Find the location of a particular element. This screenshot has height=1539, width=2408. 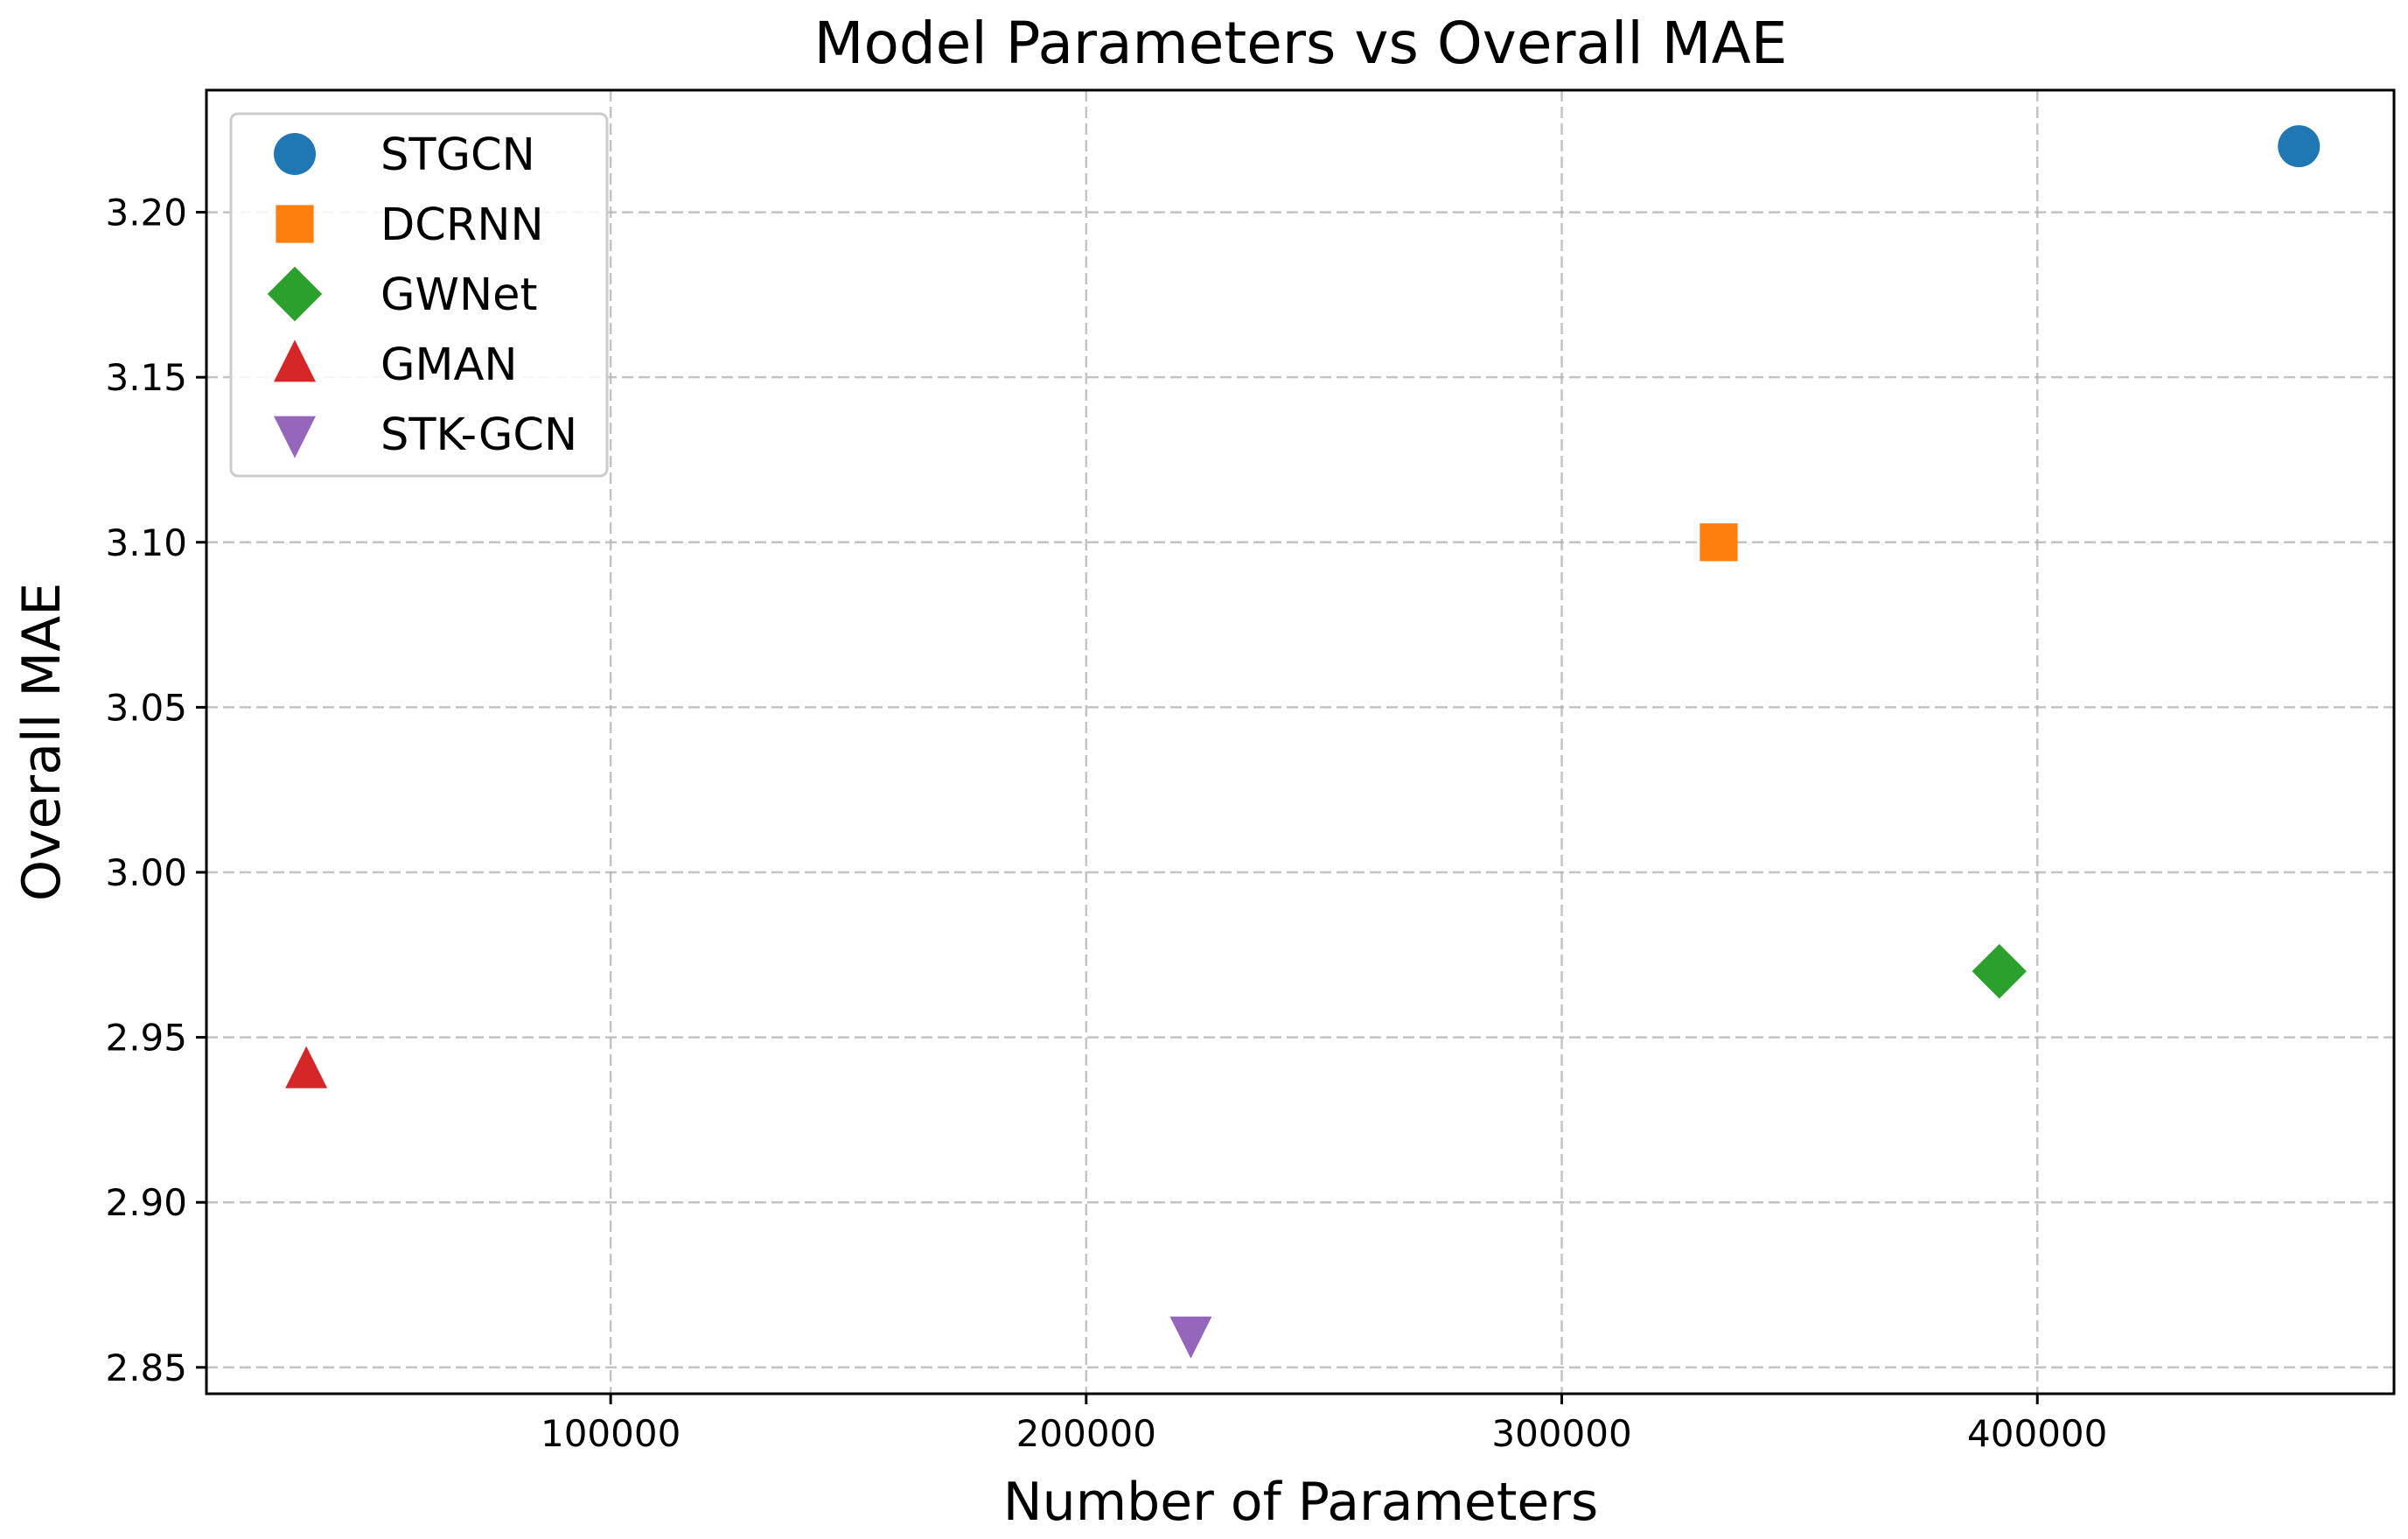

x-tick-label: 300000 is located at coordinates (1561, 1433).